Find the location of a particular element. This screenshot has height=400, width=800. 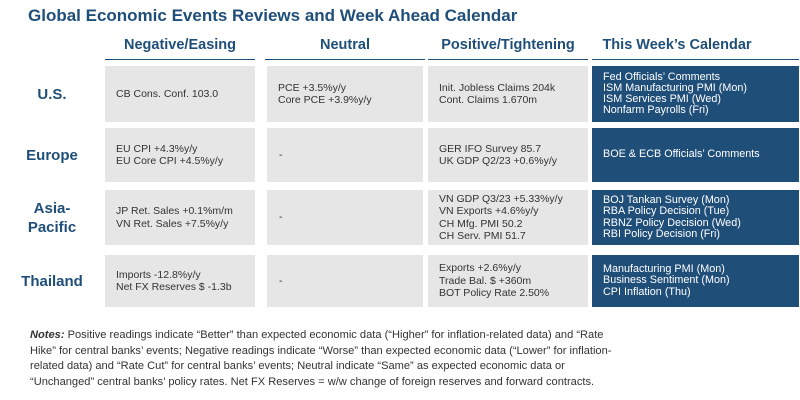

calendar-item: Nonfarm Payrolls (Fri) is located at coordinates (656, 110).